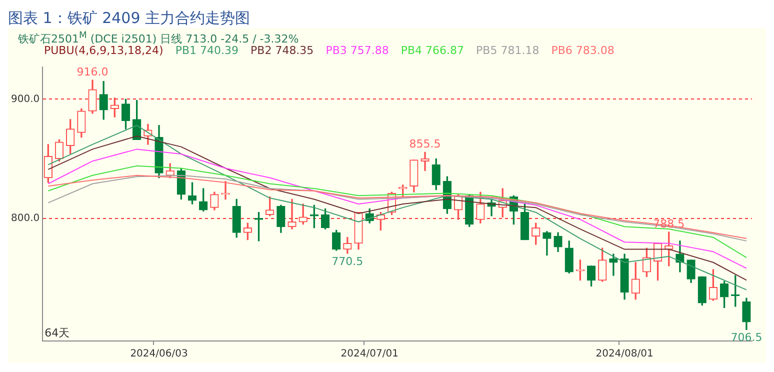 The image size is (774, 372). What do you see at coordinates (348, 261) in the screenshot?
I see `annotation: 770.5` at bounding box center [348, 261].